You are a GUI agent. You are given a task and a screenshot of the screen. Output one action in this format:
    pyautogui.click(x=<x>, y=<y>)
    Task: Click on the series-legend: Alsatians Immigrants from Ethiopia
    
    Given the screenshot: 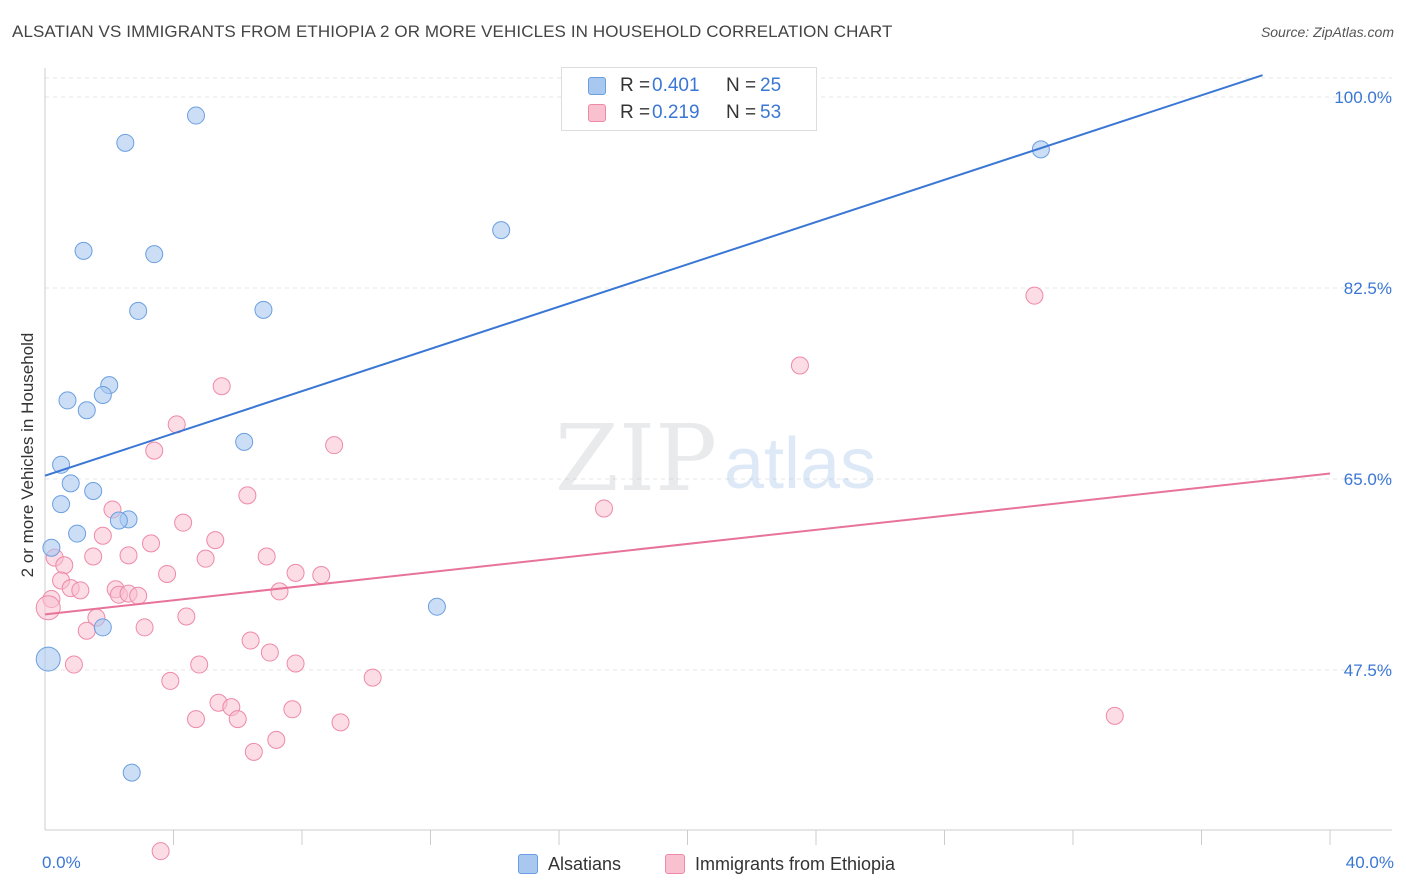 What is the action you would take?
    pyautogui.click(x=703, y=864)
    